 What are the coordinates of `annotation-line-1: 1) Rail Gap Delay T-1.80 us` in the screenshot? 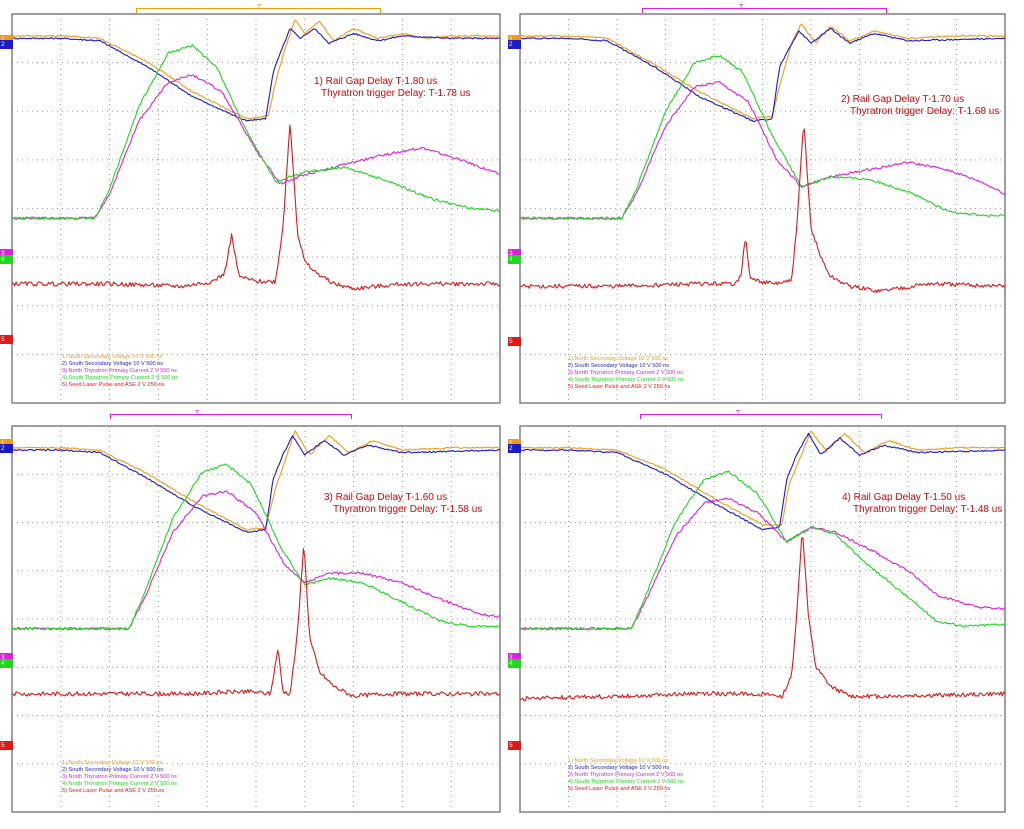 It's located at (376, 81).